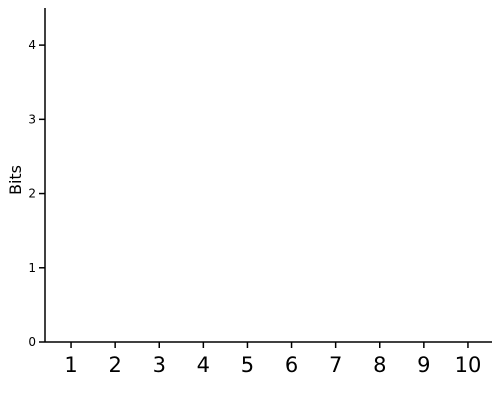 Image resolution: width=500 pixels, height=400 pixels. What do you see at coordinates (32, 268) in the screenshot?
I see `y-tick-label: 1` at bounding box center [32, 268].